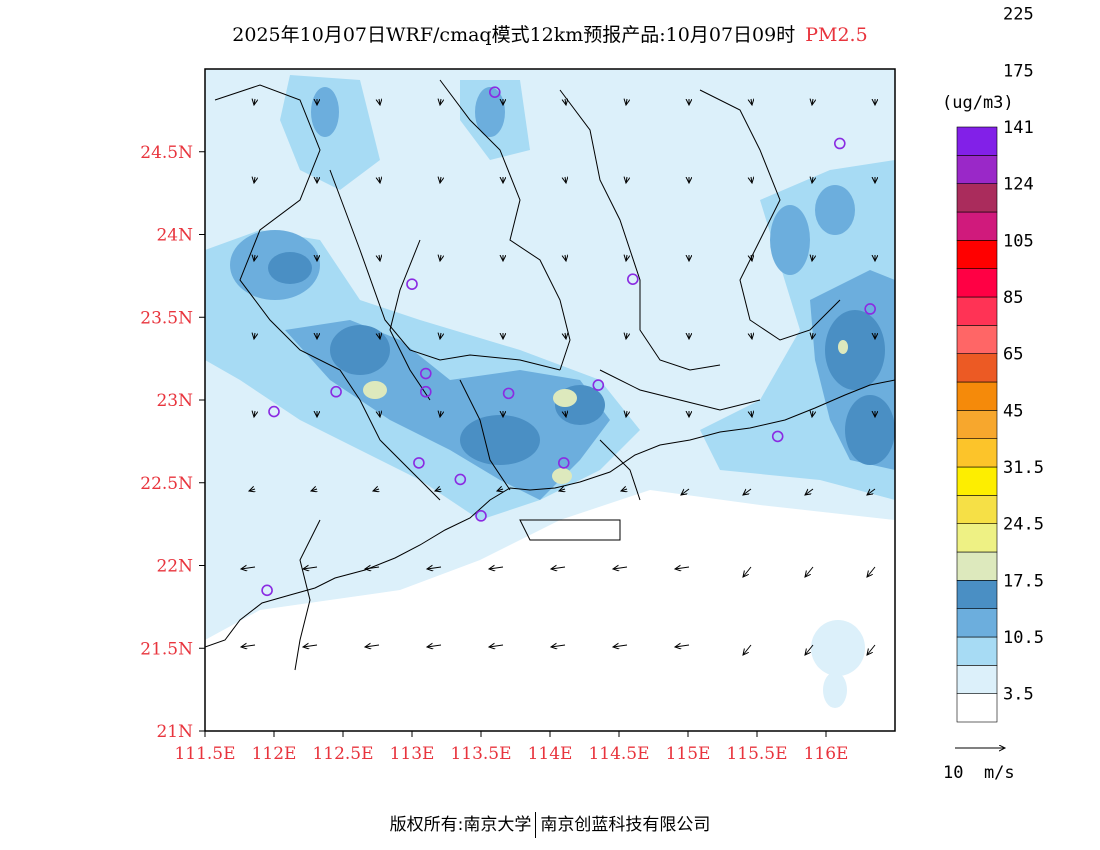 The height and width of the screenshot is (850, 1100). Describe the element at coordinates (550, 824) in the screenshot. I see `footer: 版权所有:南京大学 南京创蓝科技有限公司` at that location.